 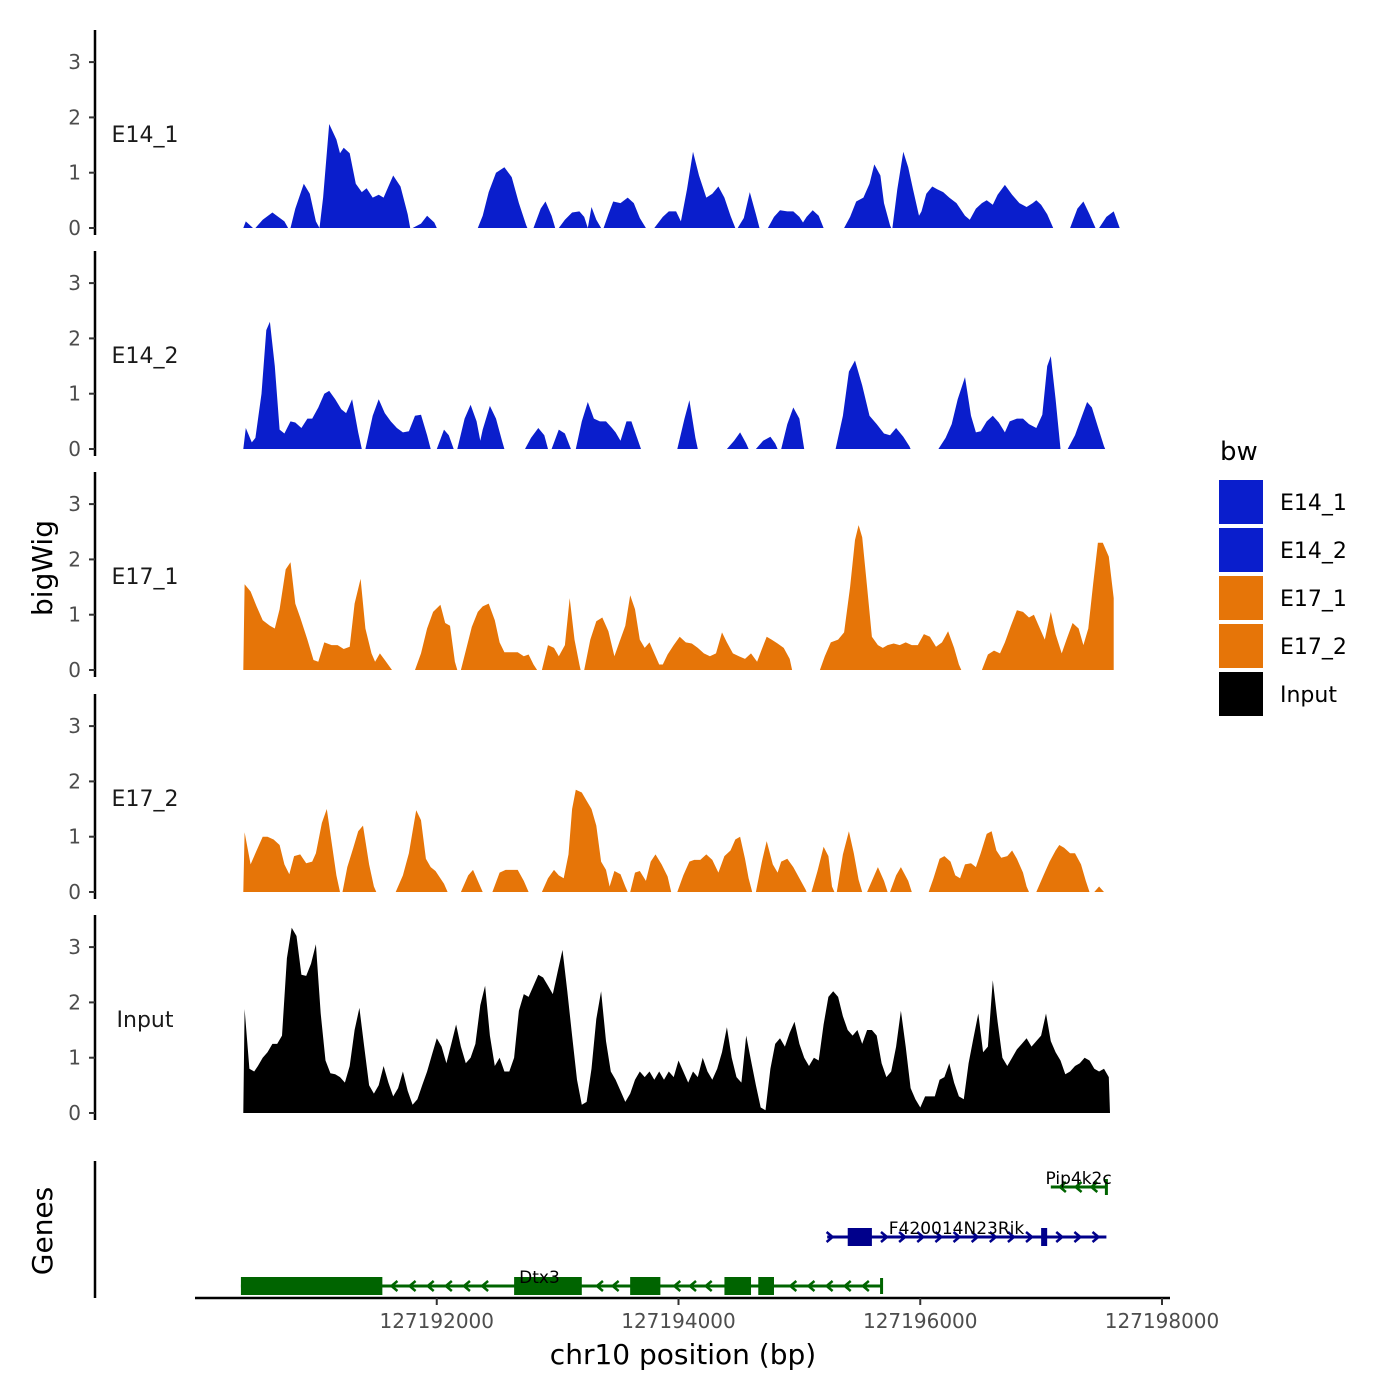 I want to click on gene-F420014N23Rik: F420014N23Rik, so click(x=966, y=1232).